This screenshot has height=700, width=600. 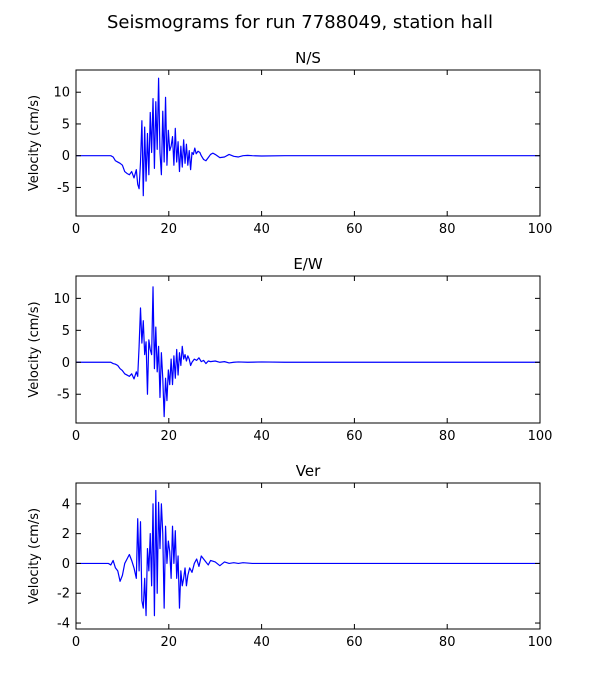 What do you see at coordinates (308, 471) in the screenshot?
I see `panel-title-ver: Ver` at bounding box center [308, 471].